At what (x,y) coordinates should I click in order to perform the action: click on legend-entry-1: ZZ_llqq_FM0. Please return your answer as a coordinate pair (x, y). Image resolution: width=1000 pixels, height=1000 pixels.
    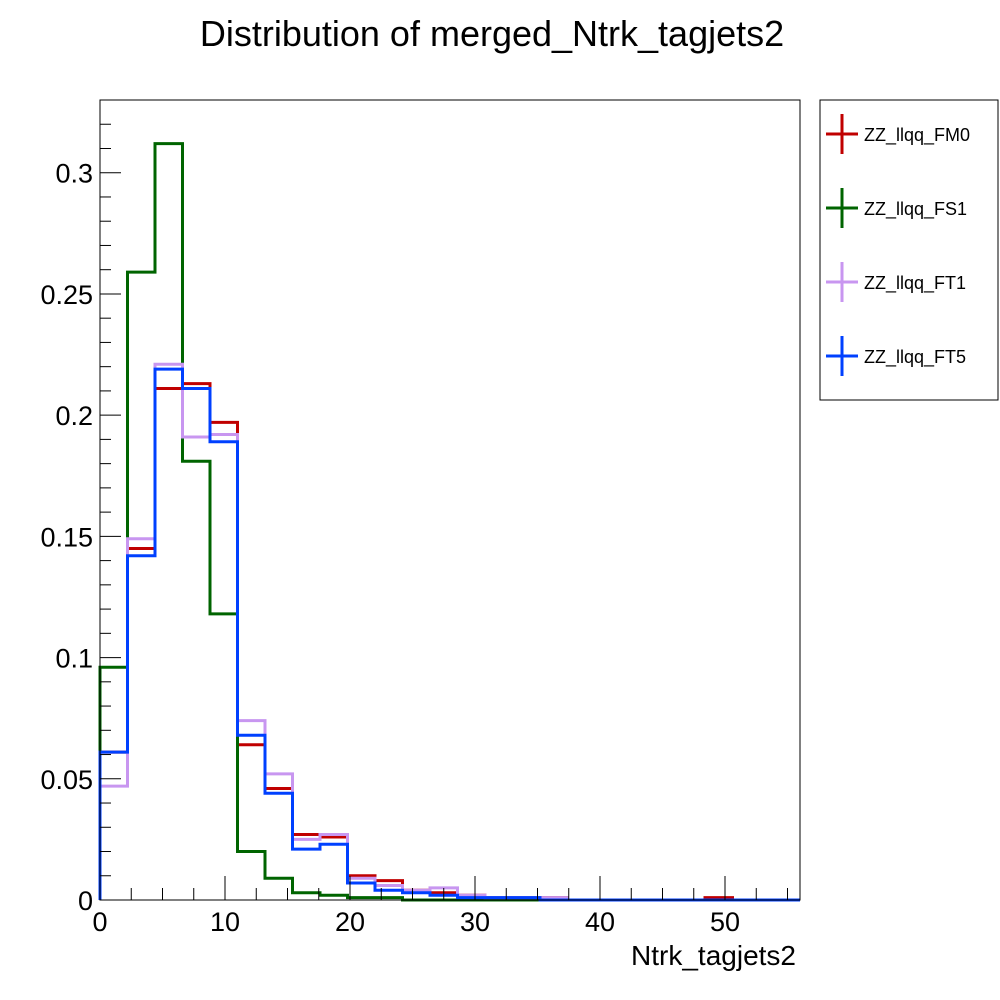
    Looking at the image, I should click on (898, 134).